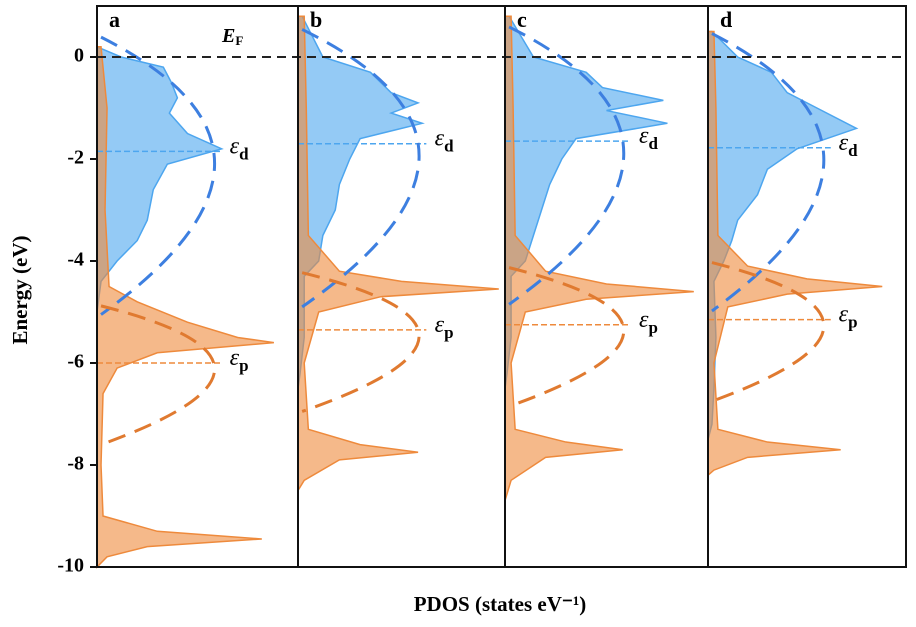 The width and height of the screenshot is (916, 627). What do you see at coordinates (75, 464) in the screenshot?
I see `y-tick-label: -8` at bounding box center [75, 464].